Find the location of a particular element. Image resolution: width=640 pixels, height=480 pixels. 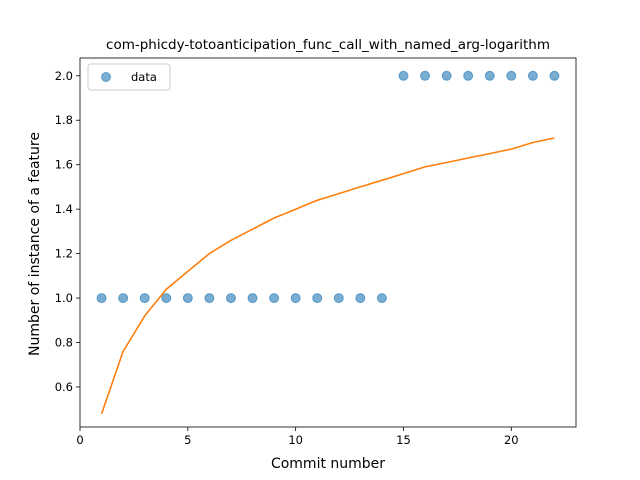

x-axis-label: Commit number is located at coordinates (328, 464).